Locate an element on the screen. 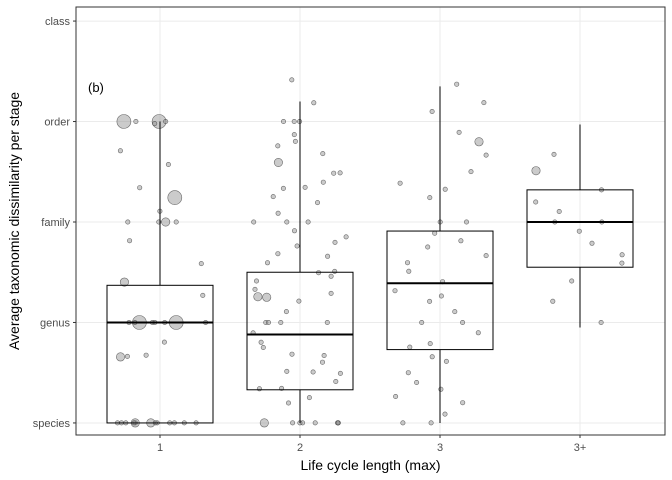 Image resolution: width=672 pixels, height=480 pixels. x-tick-label-3+: 3+ is located at coordinates (580, 448).